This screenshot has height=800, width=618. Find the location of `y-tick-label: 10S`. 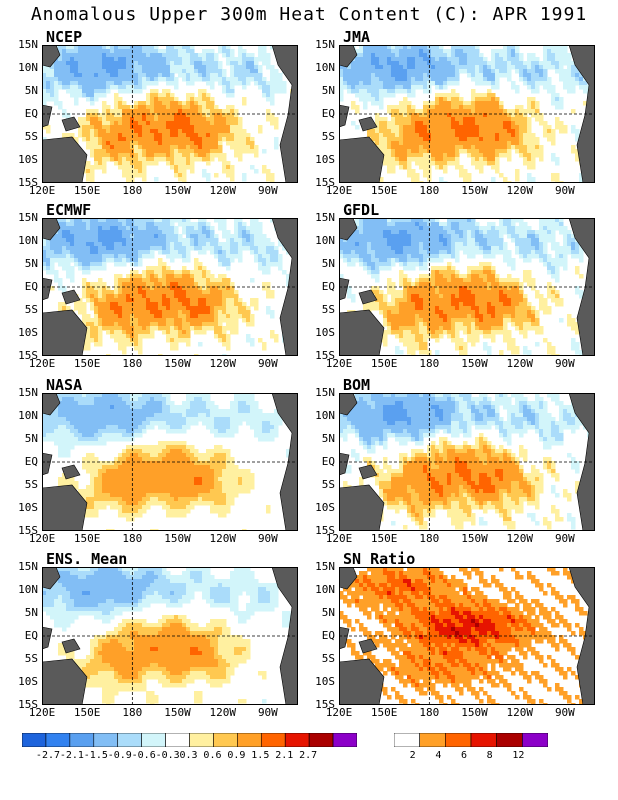

y-tick-label: 10S is located at coordinates (28, 159).